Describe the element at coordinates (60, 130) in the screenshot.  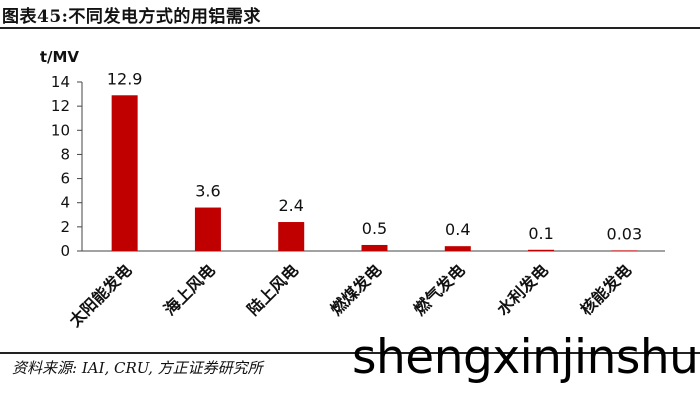
I see `y-tick-label: 10` at that location.